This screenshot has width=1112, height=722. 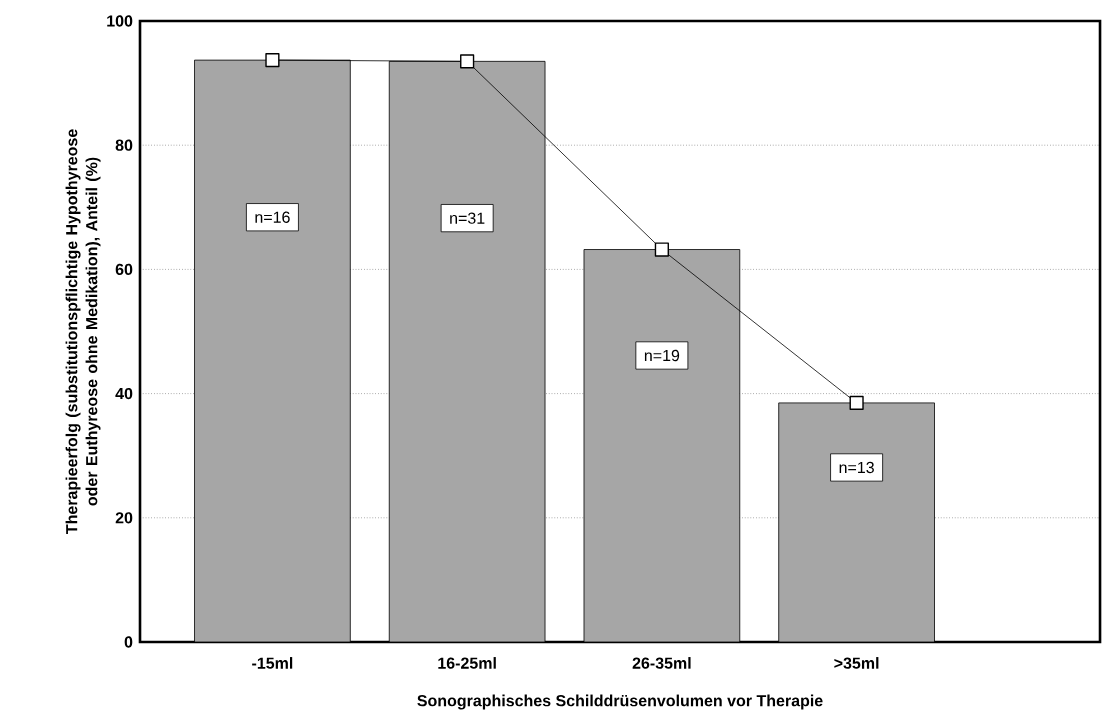 What do you see at coordinates (661, 663) in the screenshot?
I see `x-tick-label: 26-35ml` at bounding box center [661, 663].